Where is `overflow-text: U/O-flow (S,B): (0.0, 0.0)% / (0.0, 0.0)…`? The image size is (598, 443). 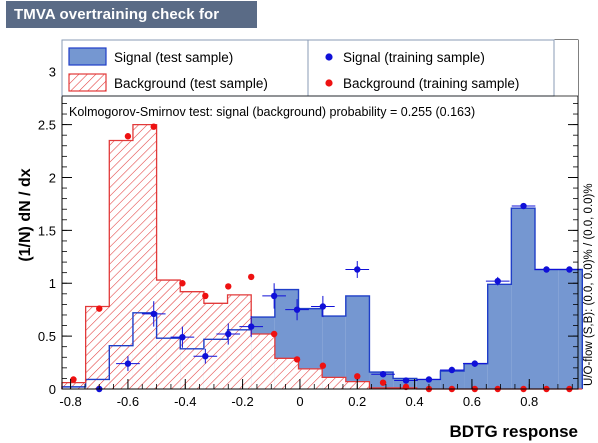
overflow-text: U/O-flow (S,B): (0.0, 0.0)% / (0.0, 0.0)… is located at coordinates (589, 284).